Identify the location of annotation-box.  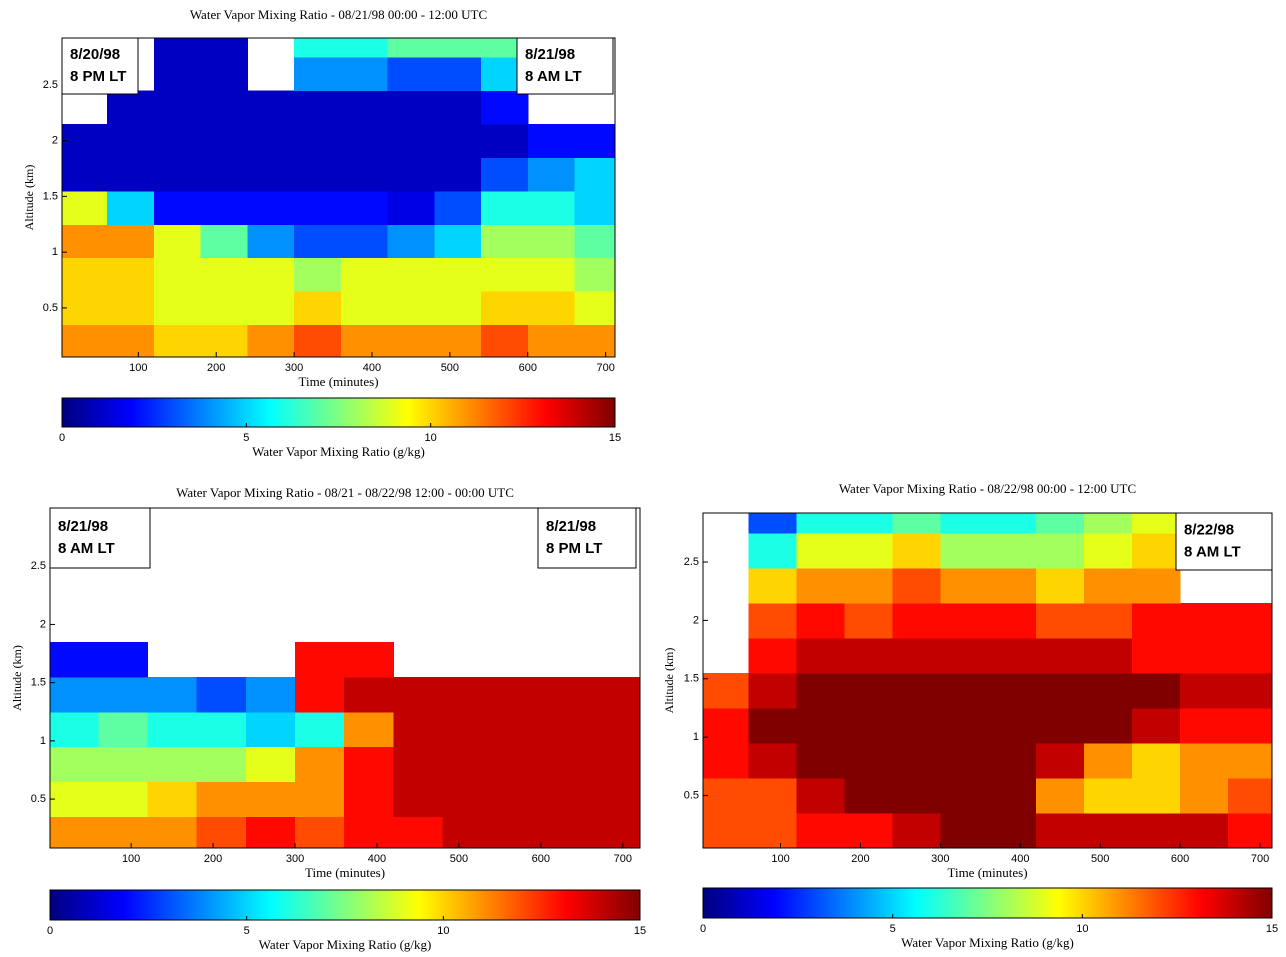
(587, 538).